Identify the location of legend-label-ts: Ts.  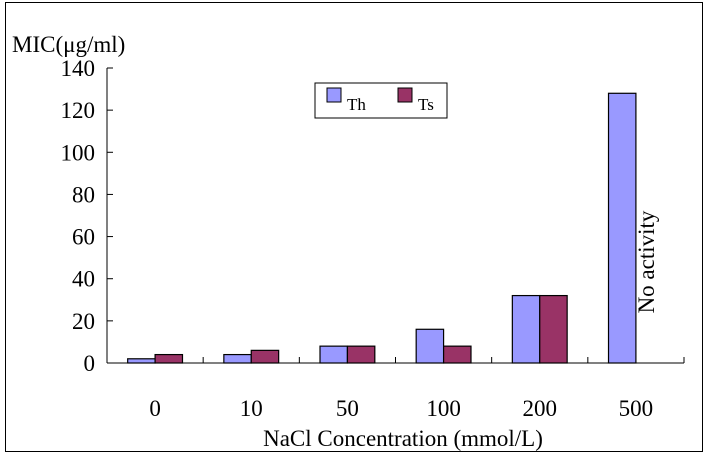
(426, 104).